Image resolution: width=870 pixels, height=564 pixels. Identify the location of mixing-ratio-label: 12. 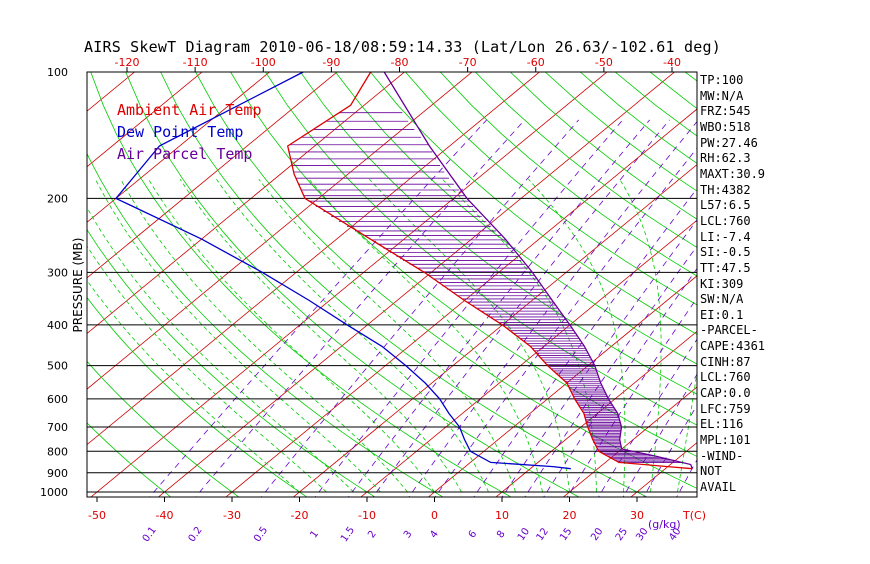
(543, 534).